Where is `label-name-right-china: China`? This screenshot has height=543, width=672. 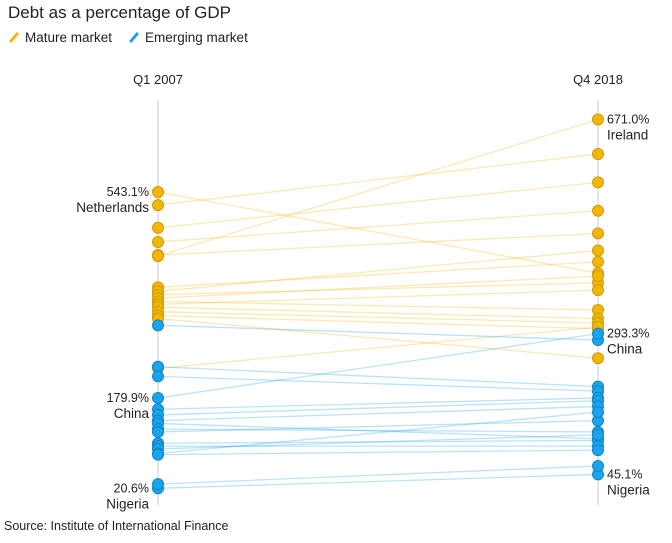 label-name-right-china: China is located at coordinates (625, 349).